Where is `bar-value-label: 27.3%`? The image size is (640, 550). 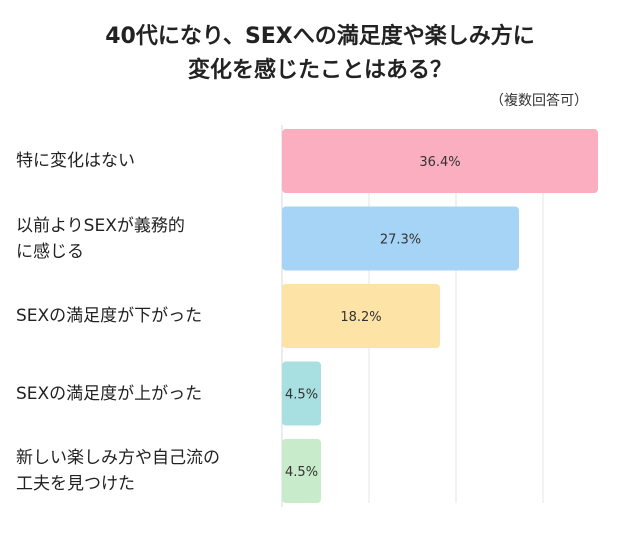 bar-value-label: 27.3% is located at coordinates (400, 240).